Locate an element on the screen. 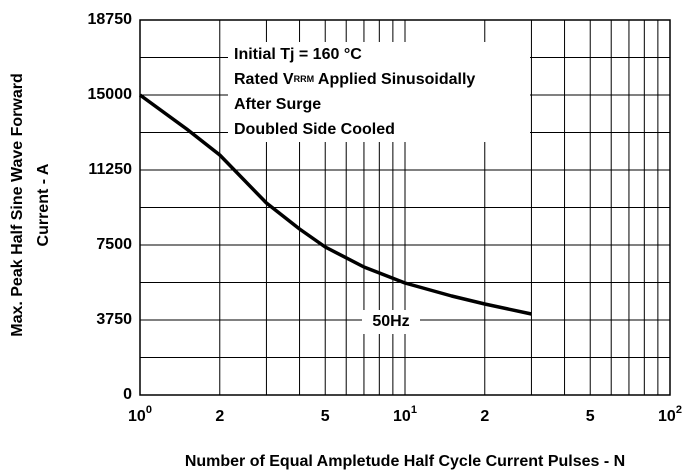 The image size is (689, 475). annotation-part: Rated V is located at coordinates (264, 79).